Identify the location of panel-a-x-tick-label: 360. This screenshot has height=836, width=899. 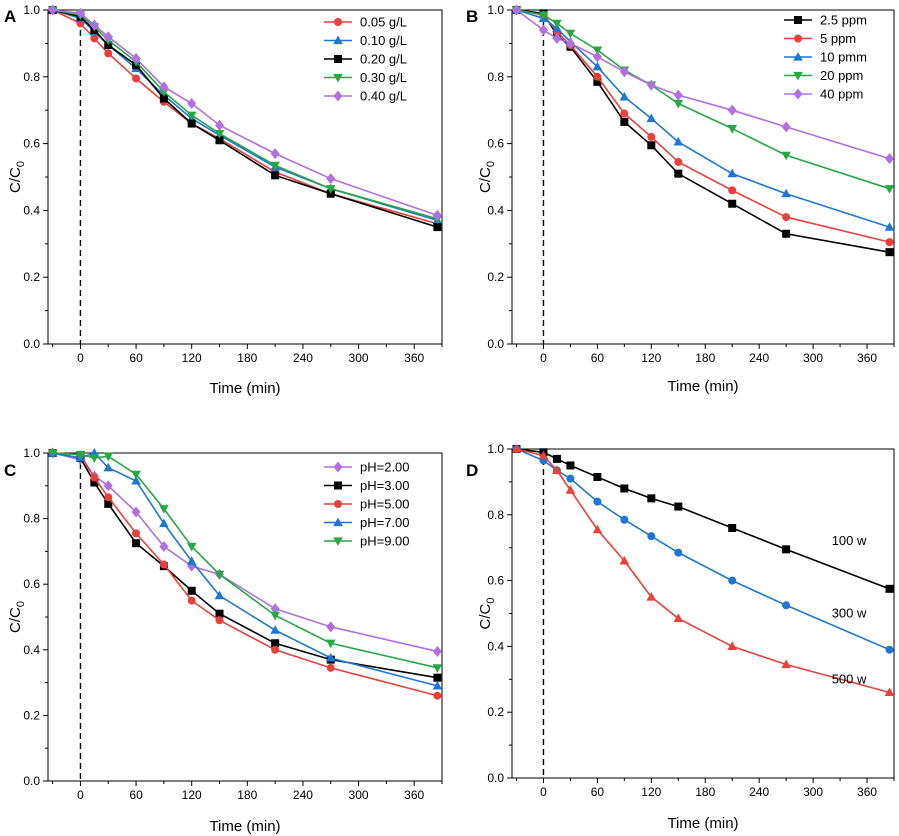
(414, 358).